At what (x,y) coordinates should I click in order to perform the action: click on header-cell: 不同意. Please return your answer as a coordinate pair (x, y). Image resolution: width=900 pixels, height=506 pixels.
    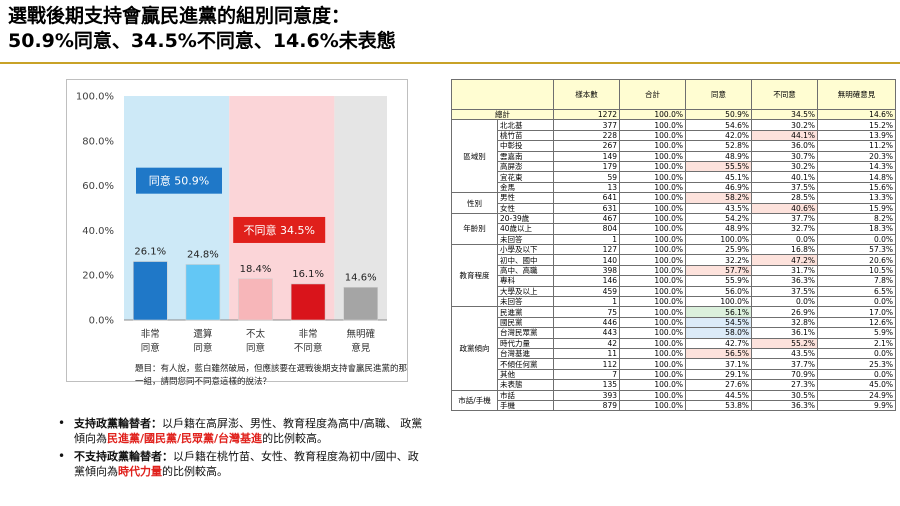
    Looking at the image, I should click on (784, 94).